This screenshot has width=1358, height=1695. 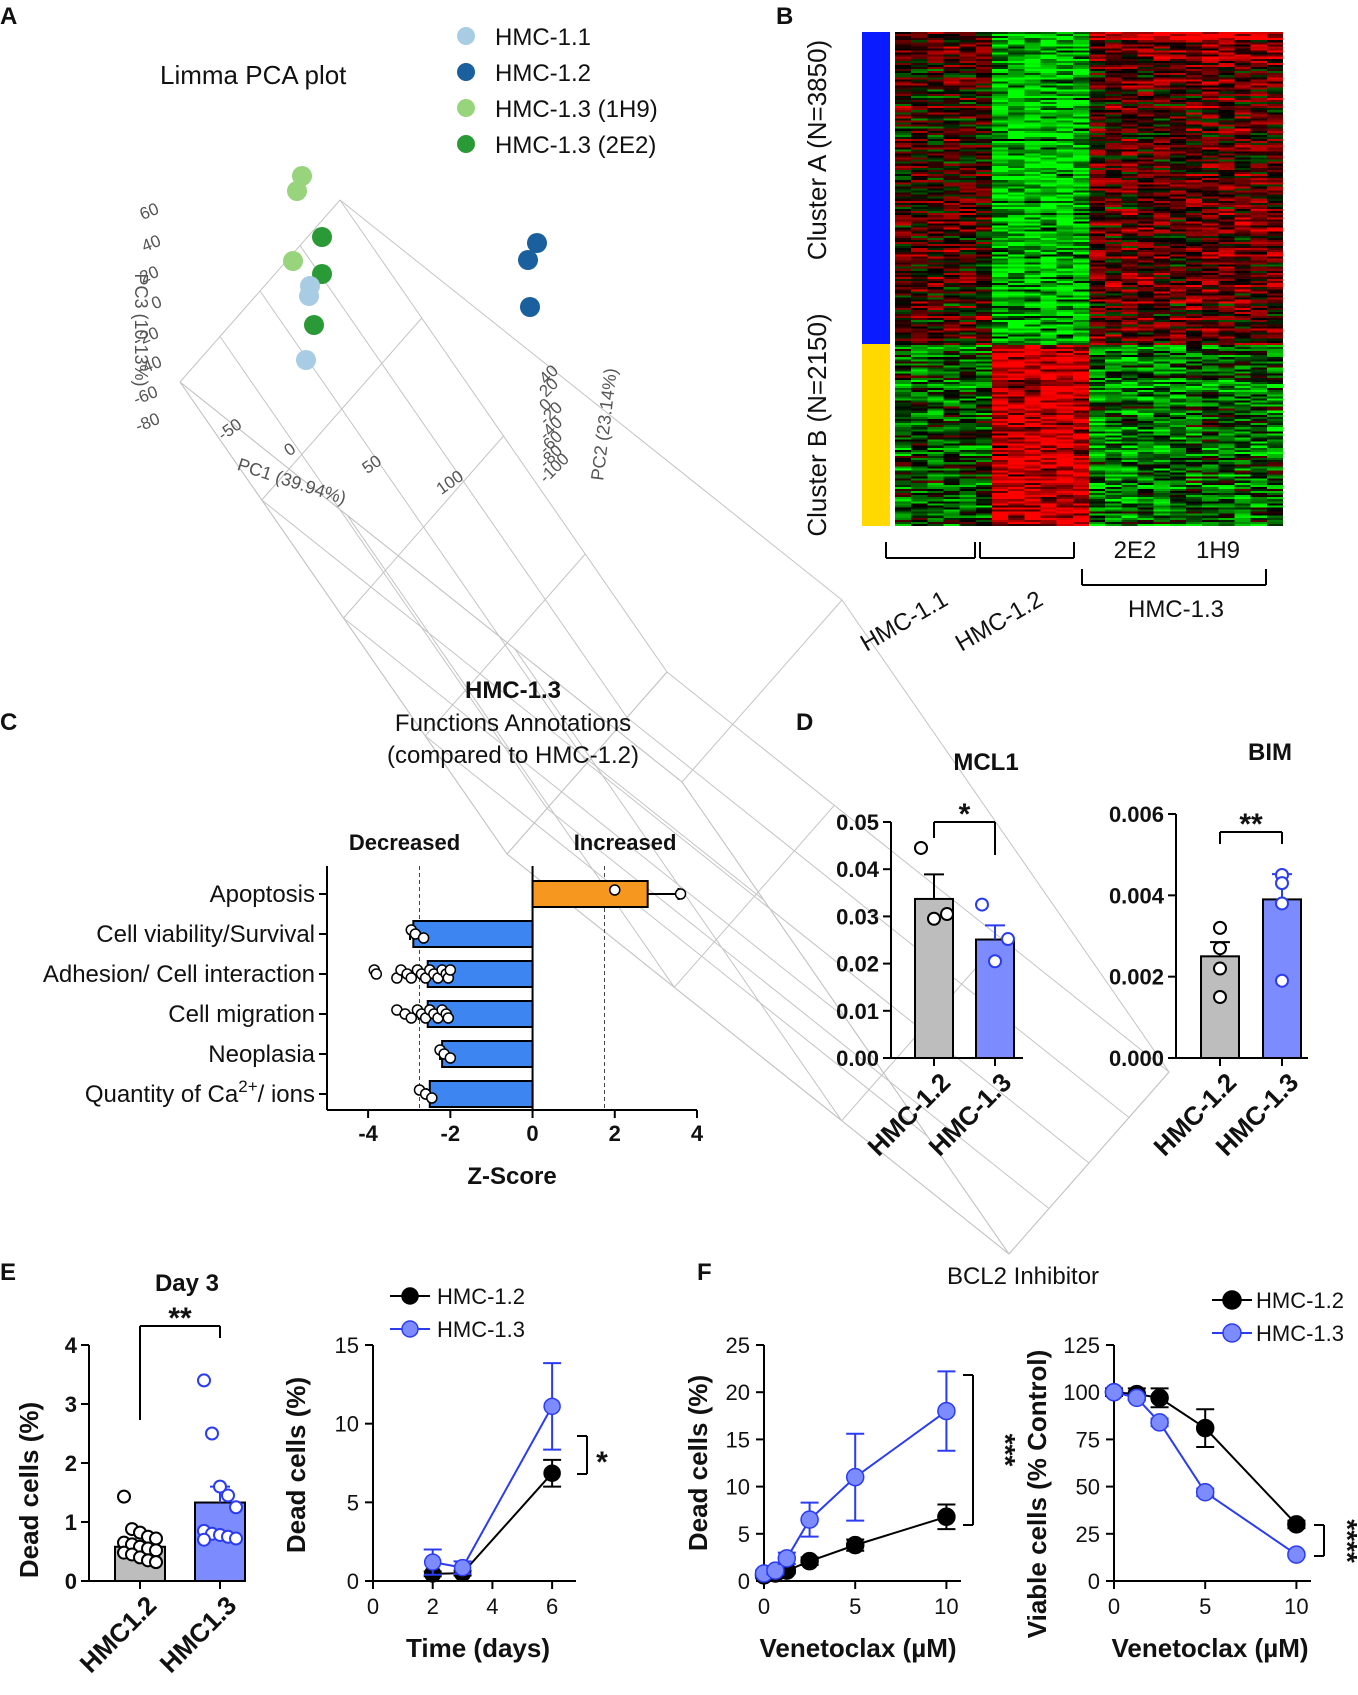 I want to click on increased-header: Increased, so click(x=625, y=842).